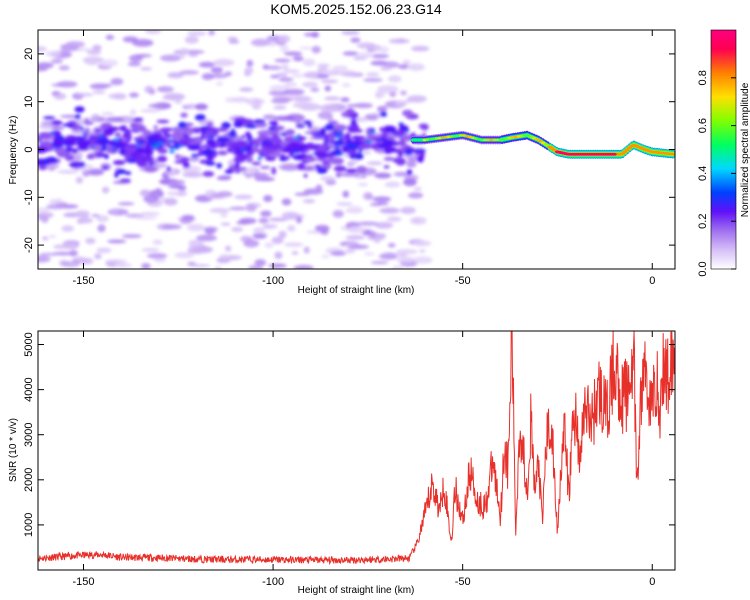 This screenshot has height=600, width=750. What do you see at coordinates (703, 173) in the screenshot?
I see `colorbar-tick-label: 0.4` at bounding box center [703, 173].